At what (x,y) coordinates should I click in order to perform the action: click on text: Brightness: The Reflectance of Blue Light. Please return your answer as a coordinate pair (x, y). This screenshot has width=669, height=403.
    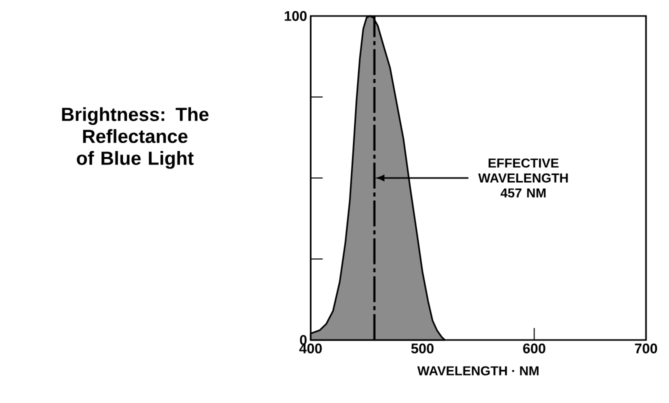
    Looking at the image, I should click on (135, 138).